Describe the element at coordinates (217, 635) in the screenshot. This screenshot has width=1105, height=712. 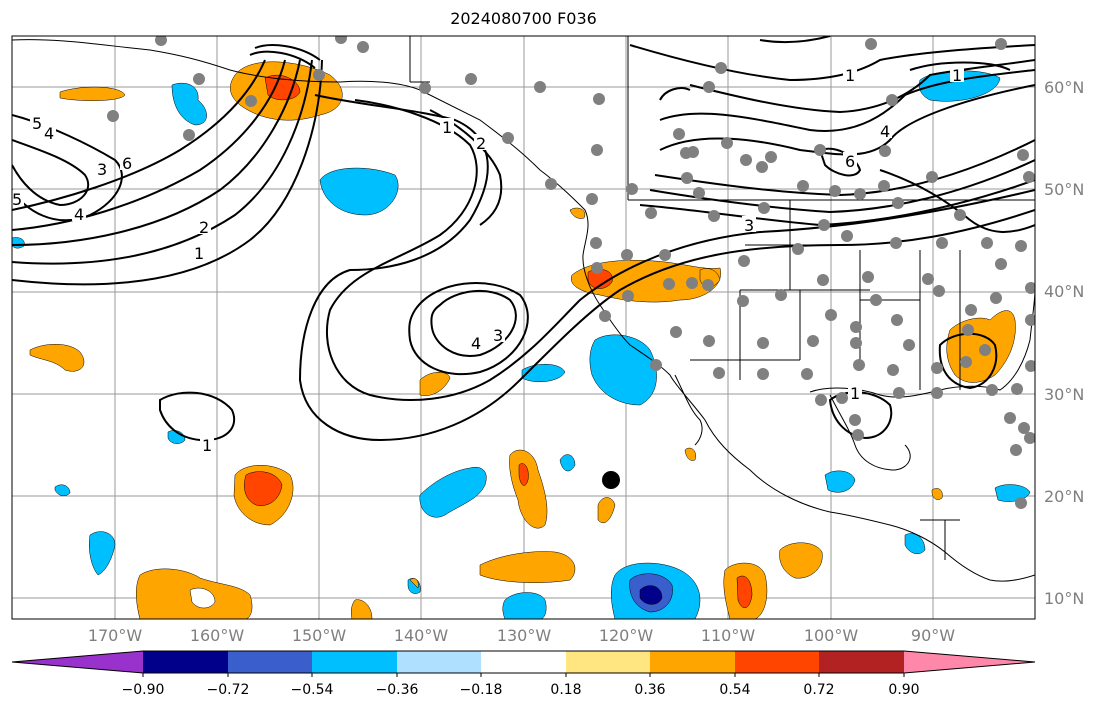
I see `lon-label-160: 160°W` at that location.